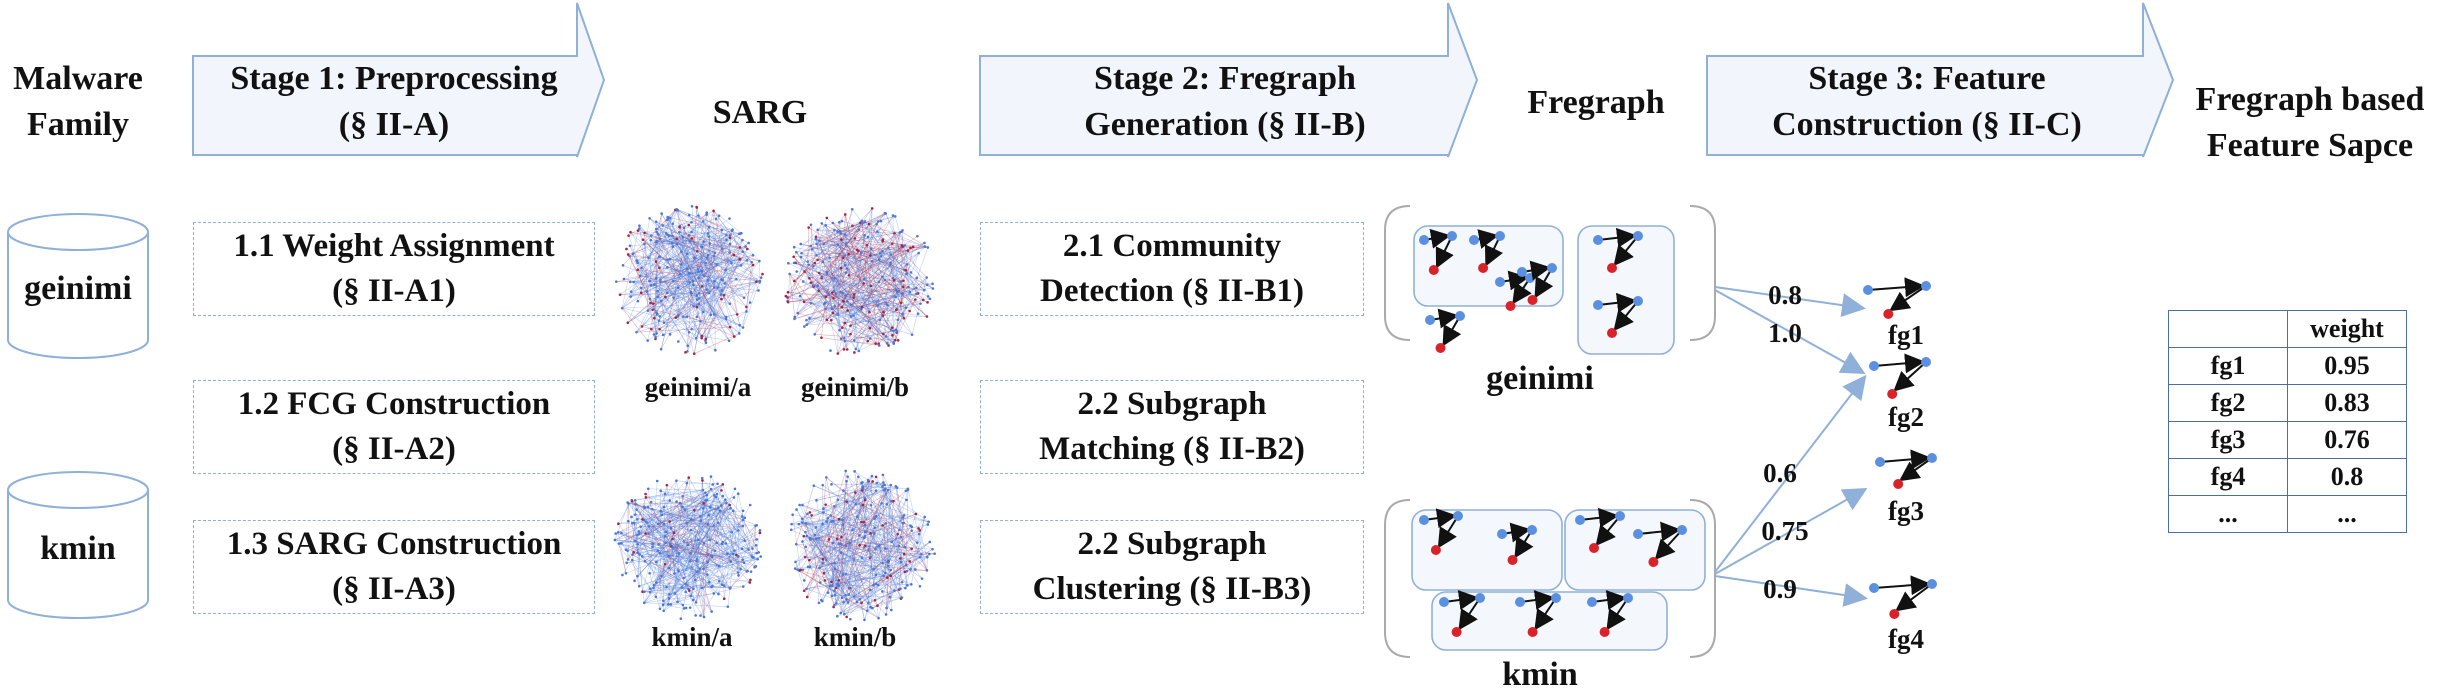 The image size is (2454, 698). What do you see at coordinates (855, 387) in the screenshot?
I see `sarg-label-geinimi-b: geinimi/b` at bounding box center [855, 387].